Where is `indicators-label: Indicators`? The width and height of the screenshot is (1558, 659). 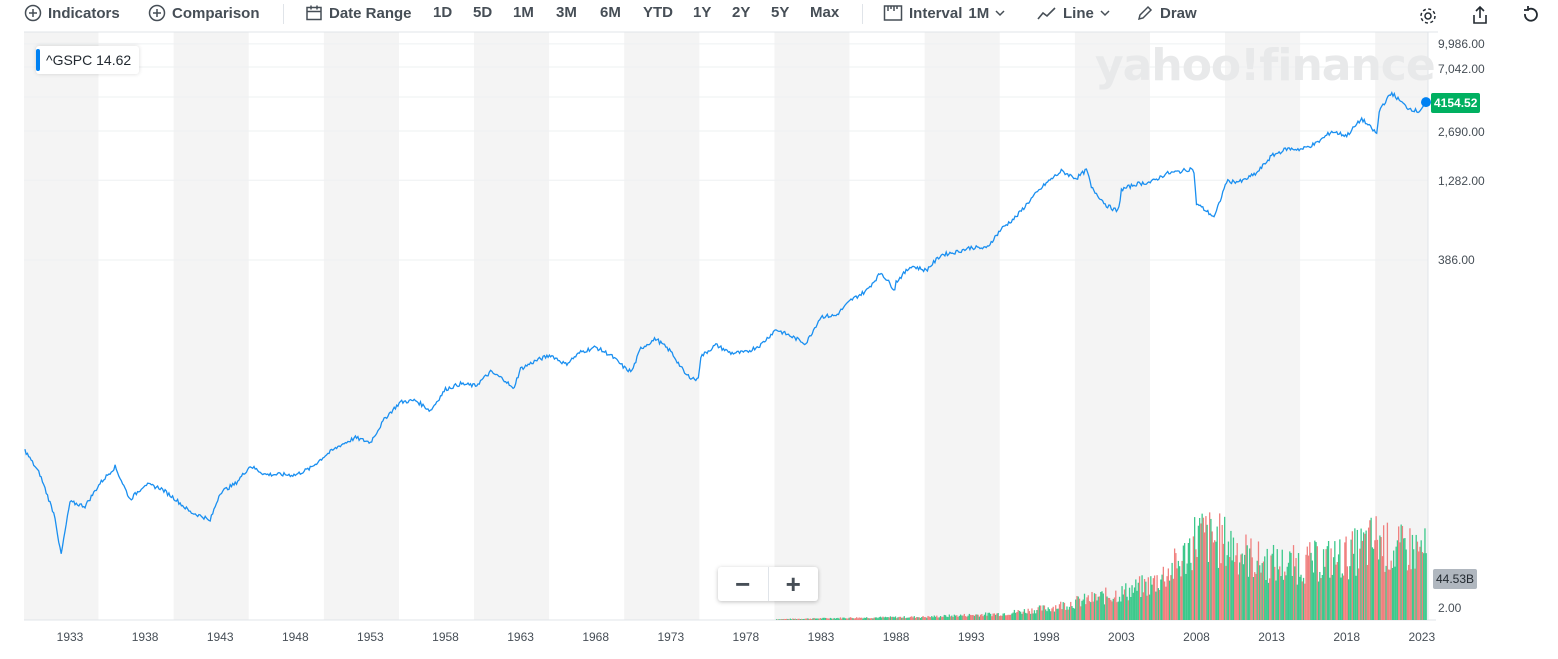
indicators-label: Indicators is located at coordinates (84, 13).